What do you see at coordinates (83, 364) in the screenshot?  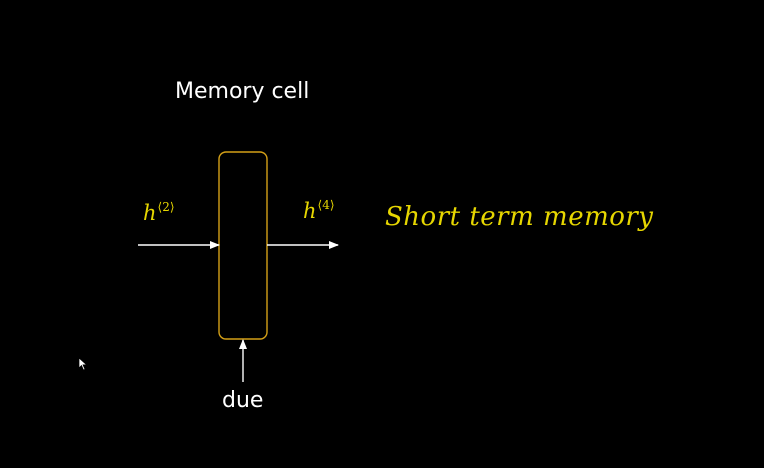 I see `mouse-pointer-icon` at bounding box center [83, 364].